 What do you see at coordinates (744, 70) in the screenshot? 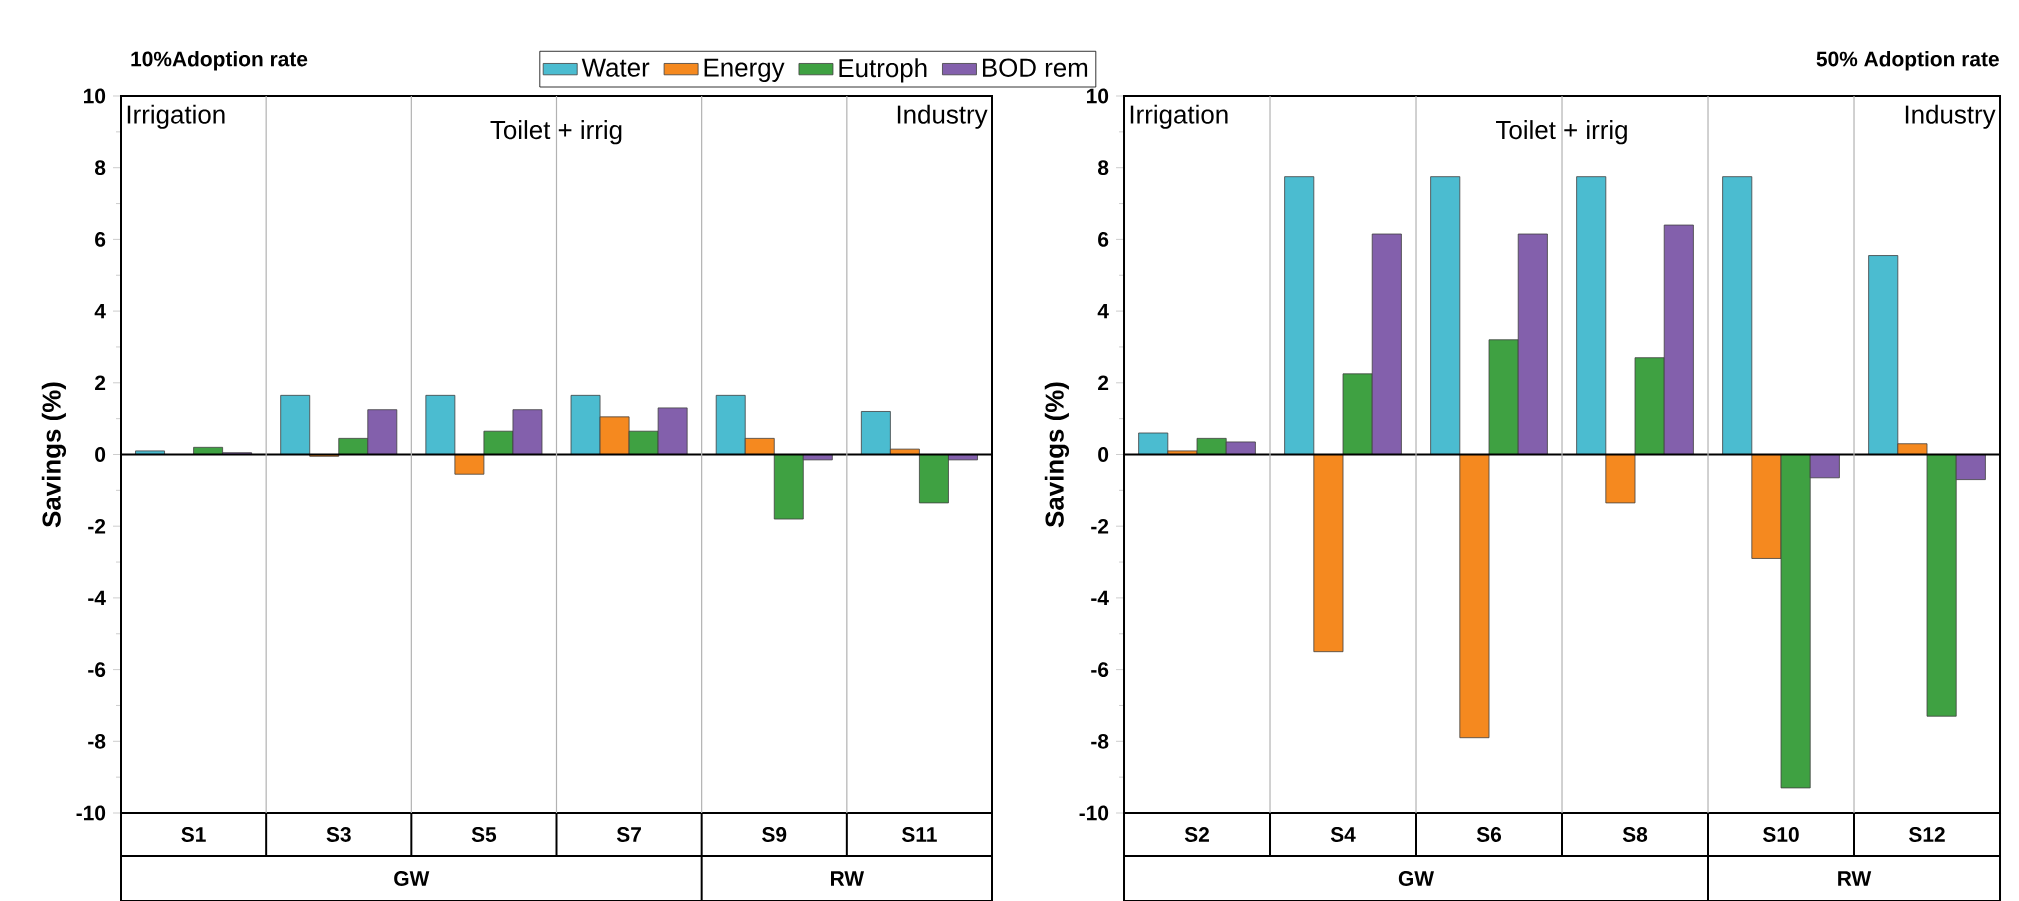
I see `legend-label: Energy` at bounding box center [744, 70].